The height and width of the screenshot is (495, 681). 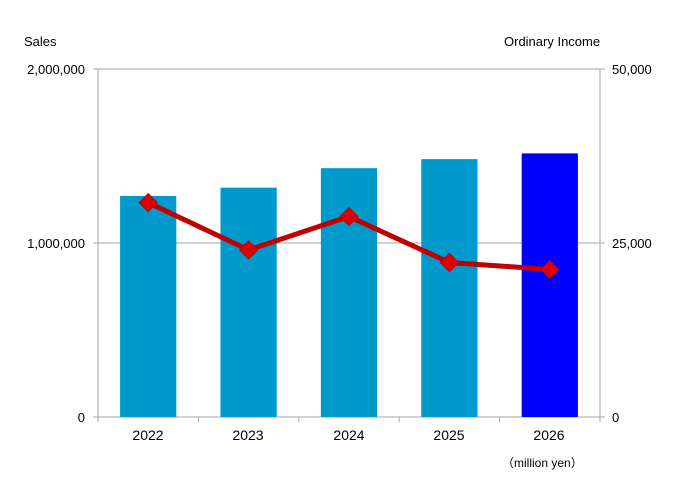 I want to click on left-tick-label: 1,000,000, so click(x=56, y=243).